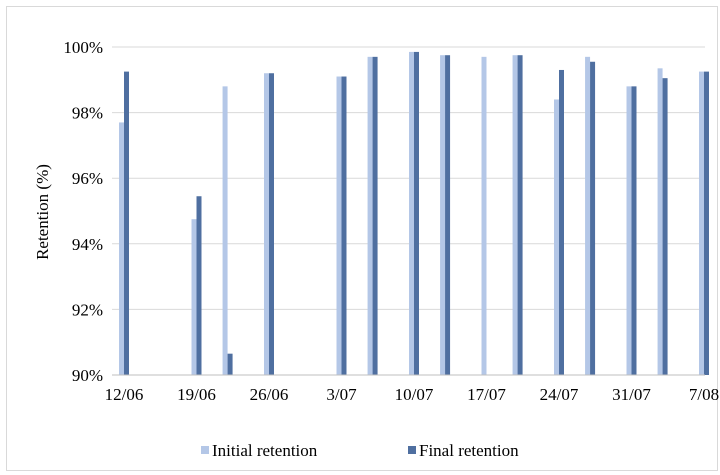 Image resolution: width=720 pixels, height=475 pixels. What do you see at coordinates (83, 211) in the screenshot?
I see `y-axis-ticks: 90% 92% 94% 96% 98% 100%` at bounding box center [83, 211].